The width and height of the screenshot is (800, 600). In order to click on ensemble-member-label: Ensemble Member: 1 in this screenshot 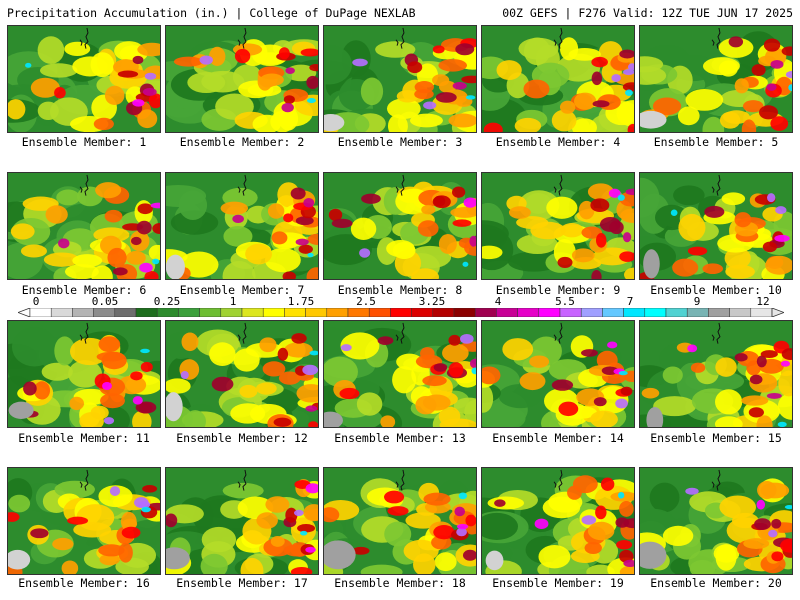, I will do `click(84, 142)`.